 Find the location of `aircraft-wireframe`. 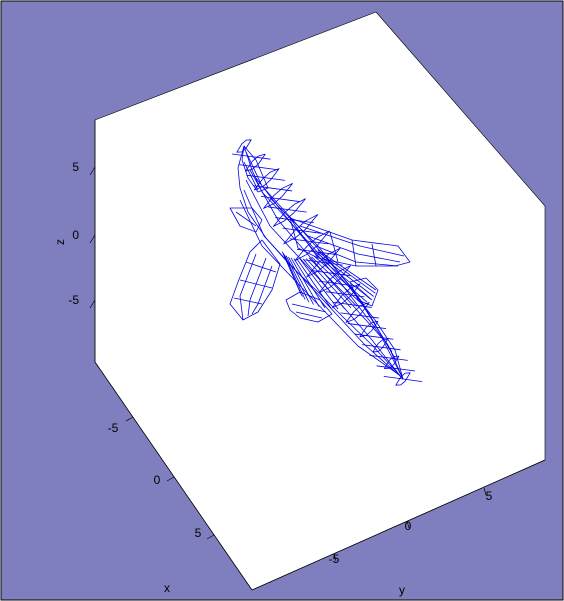

aircraft-wireframe is located at coordinates (326, 262).